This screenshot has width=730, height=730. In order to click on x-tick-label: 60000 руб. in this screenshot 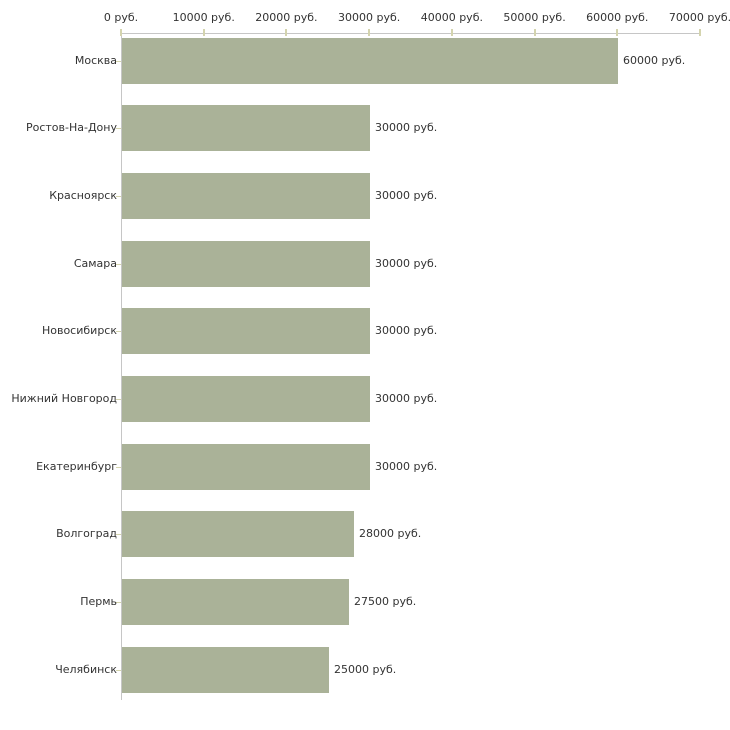, I will do `click(617, 17)`.